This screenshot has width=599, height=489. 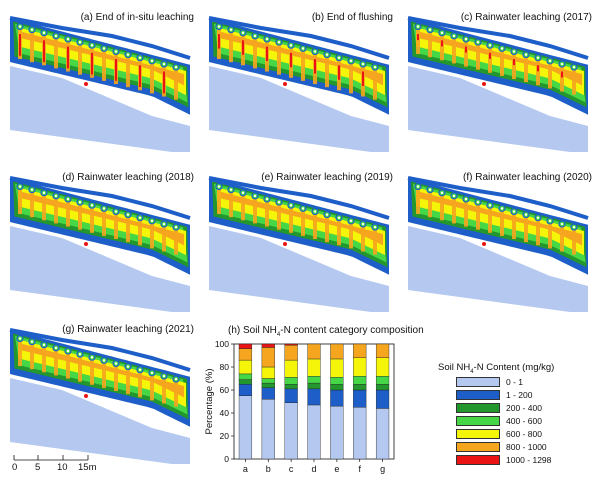 What do you see at coordinates (521, 395) in the screenshot?
I see `legend-item: 1 - 200` at bounding box center [521, 395].